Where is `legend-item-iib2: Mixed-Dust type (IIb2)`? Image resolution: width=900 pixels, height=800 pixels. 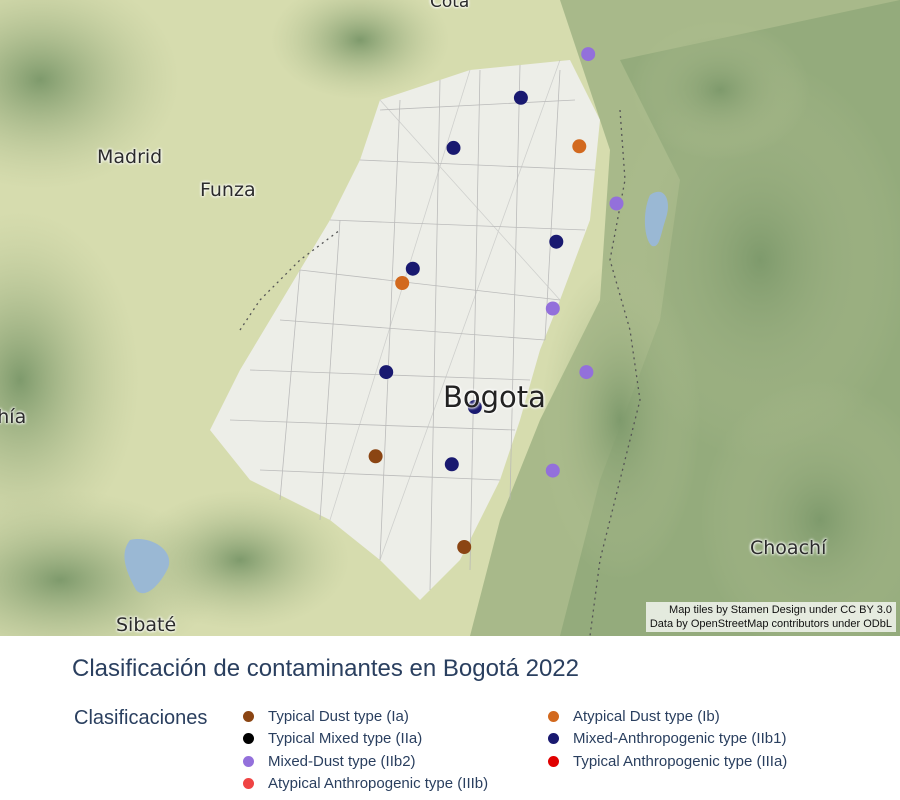
legend-item-iib2: Mixed-Dust type (IIb2) is located at coordinates (329, 761).